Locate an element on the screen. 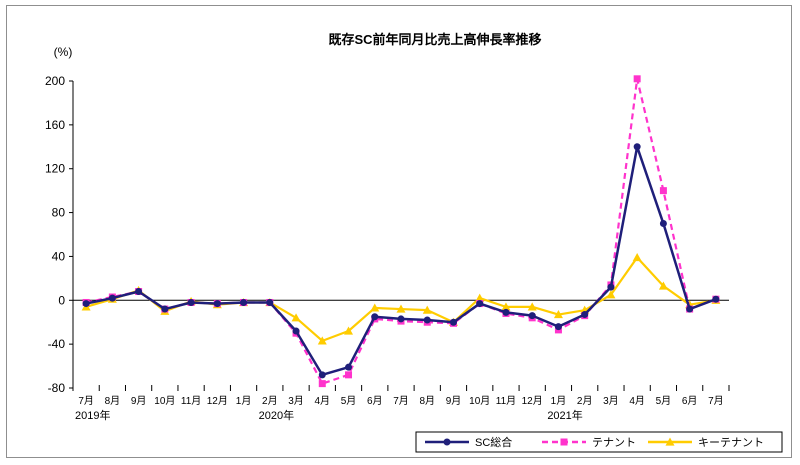  x-year-label: 2021年 is located at coordinates (564, 415).